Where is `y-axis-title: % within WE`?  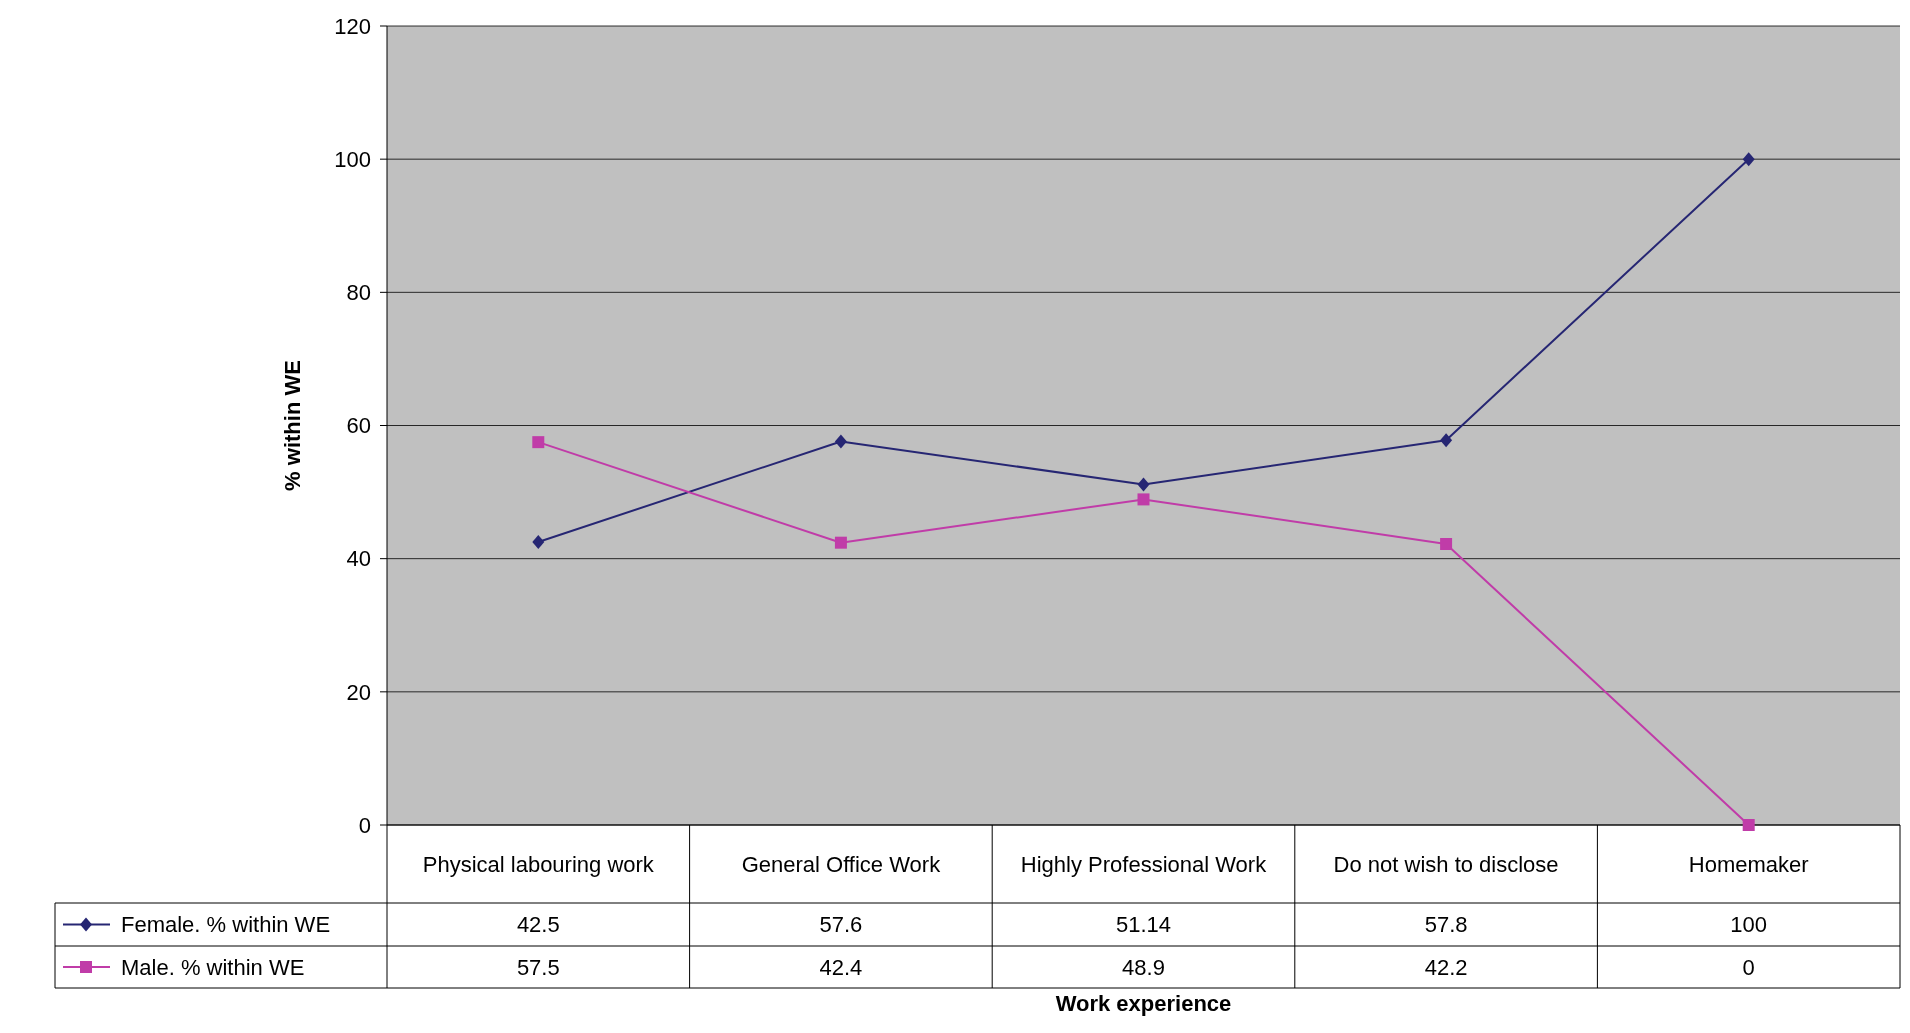 y-axis-title: % within WE is located at coordinates (292, 425).